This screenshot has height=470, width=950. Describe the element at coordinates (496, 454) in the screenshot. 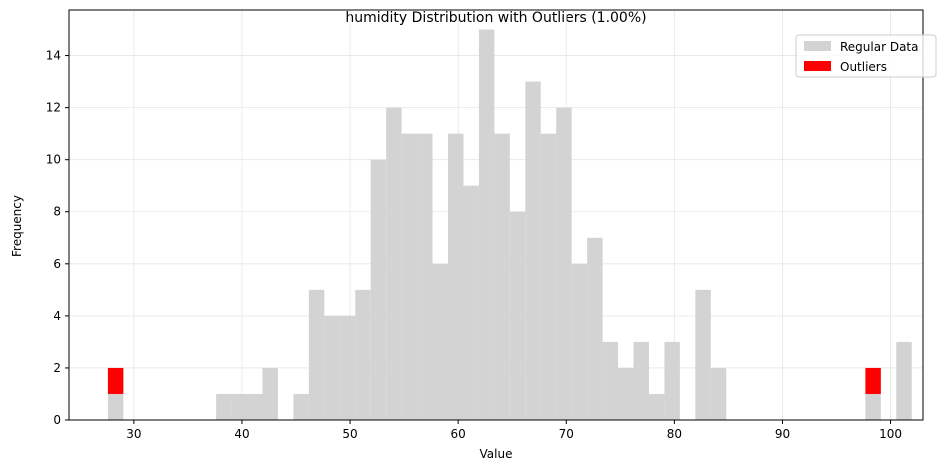

I see `x-axis-label: Value` at that location.